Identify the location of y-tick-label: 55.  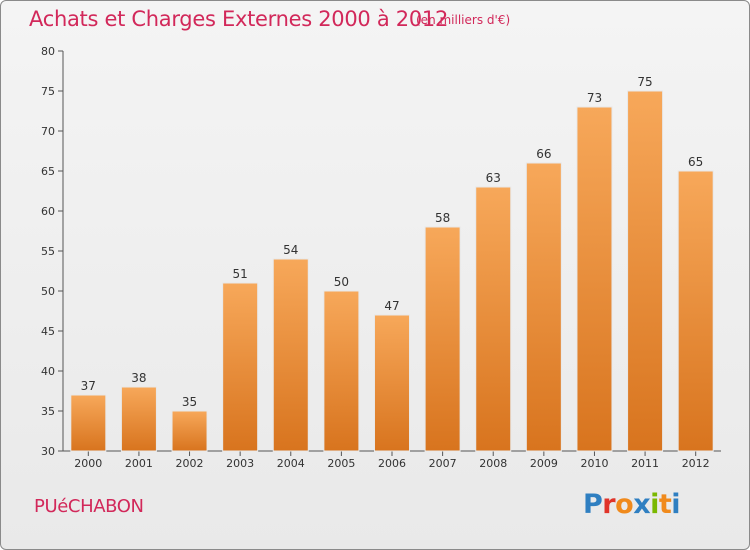
(48, 251).